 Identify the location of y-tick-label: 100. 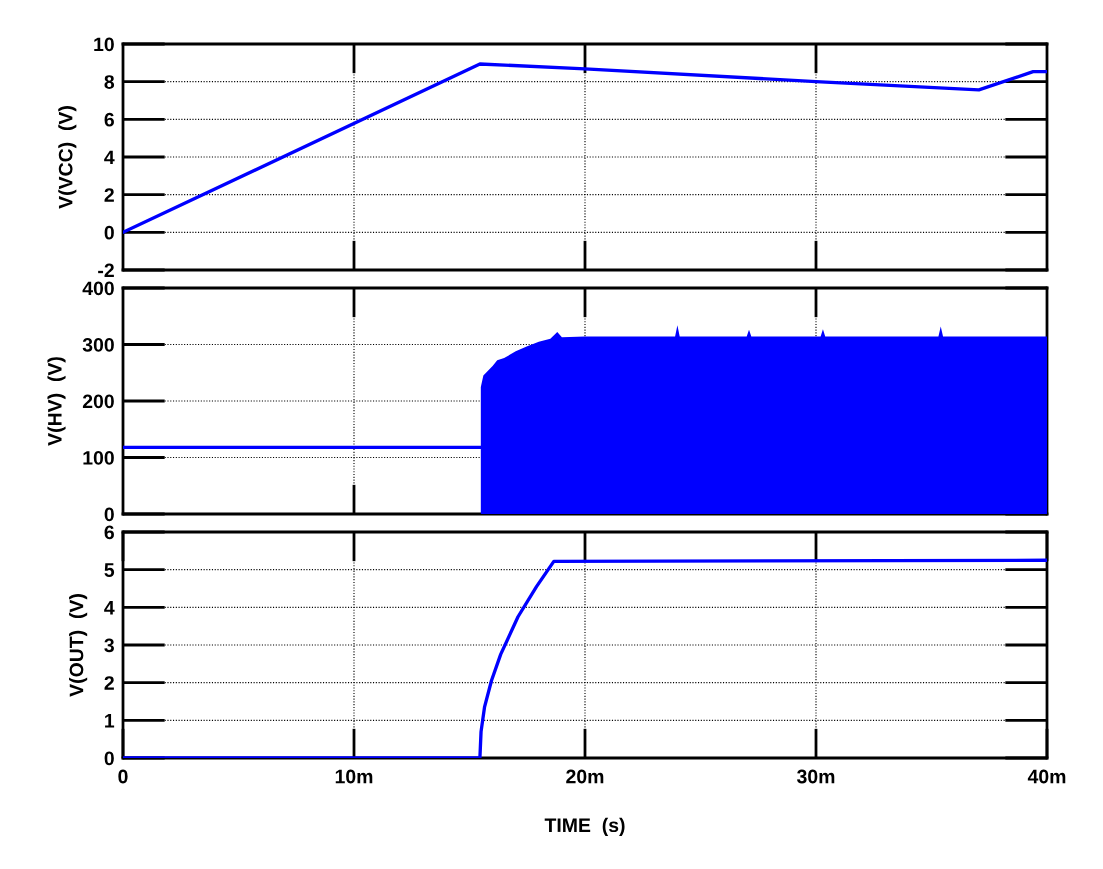
(98, 457).